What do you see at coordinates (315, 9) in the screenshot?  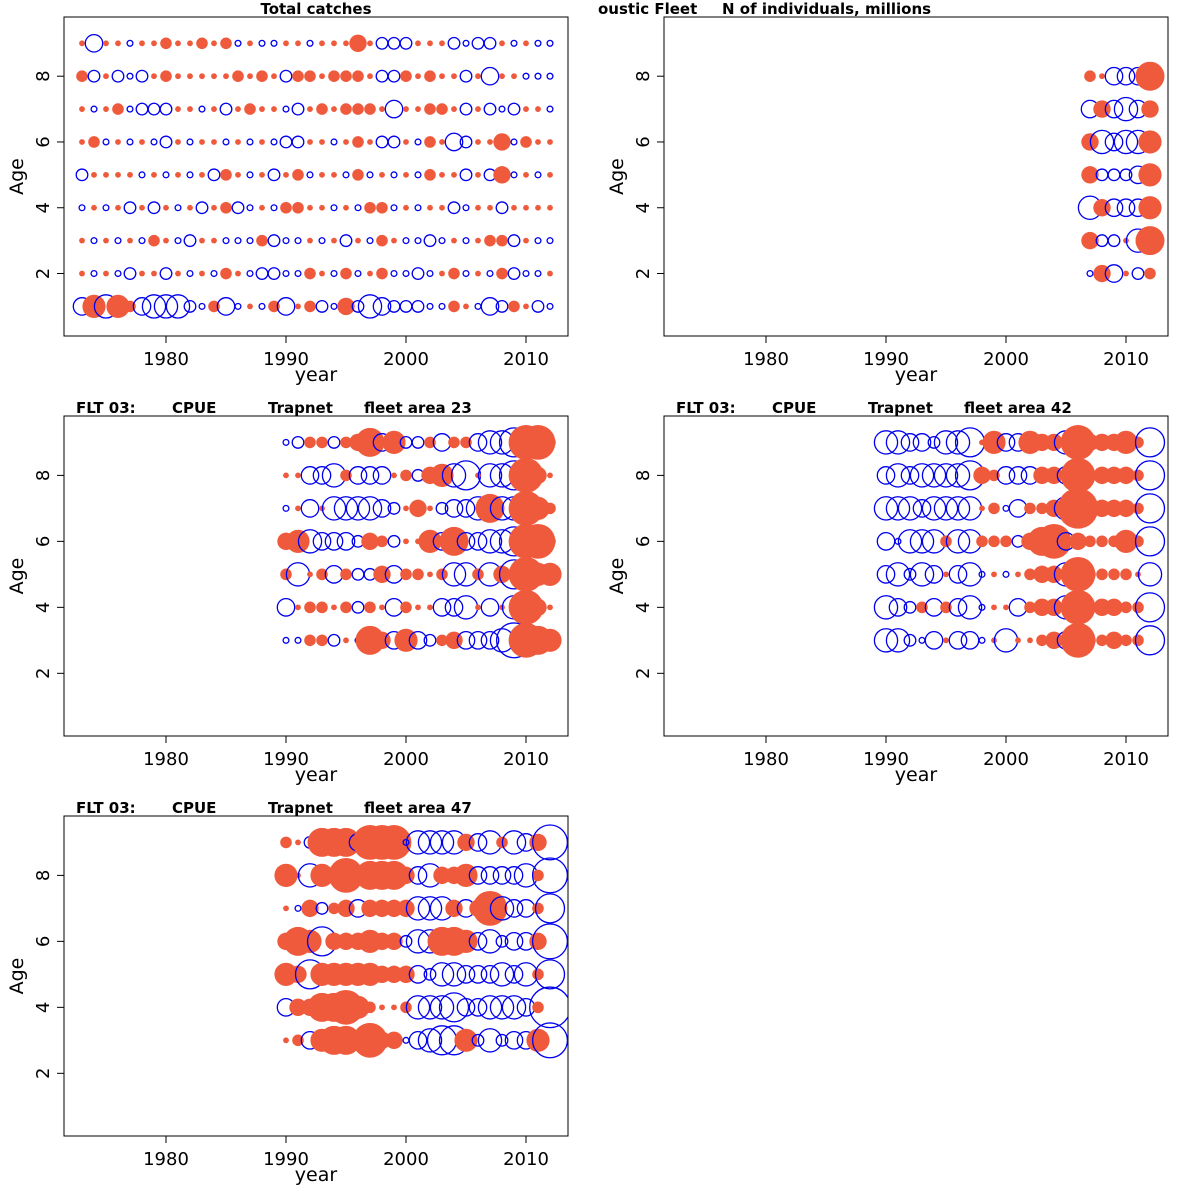 I see `chart-title-part: Total catches` at bounding box center [315, 9].